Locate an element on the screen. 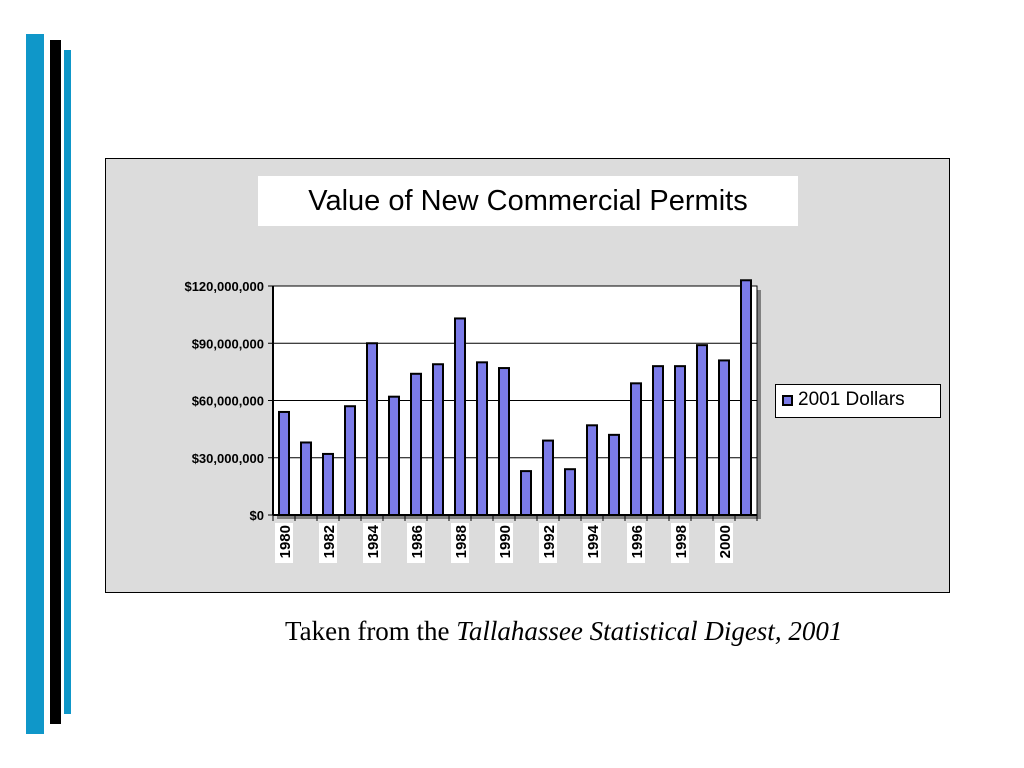 This screenshot has height=768, width=1024. legend-swatch is located at coordinates (787, 400).